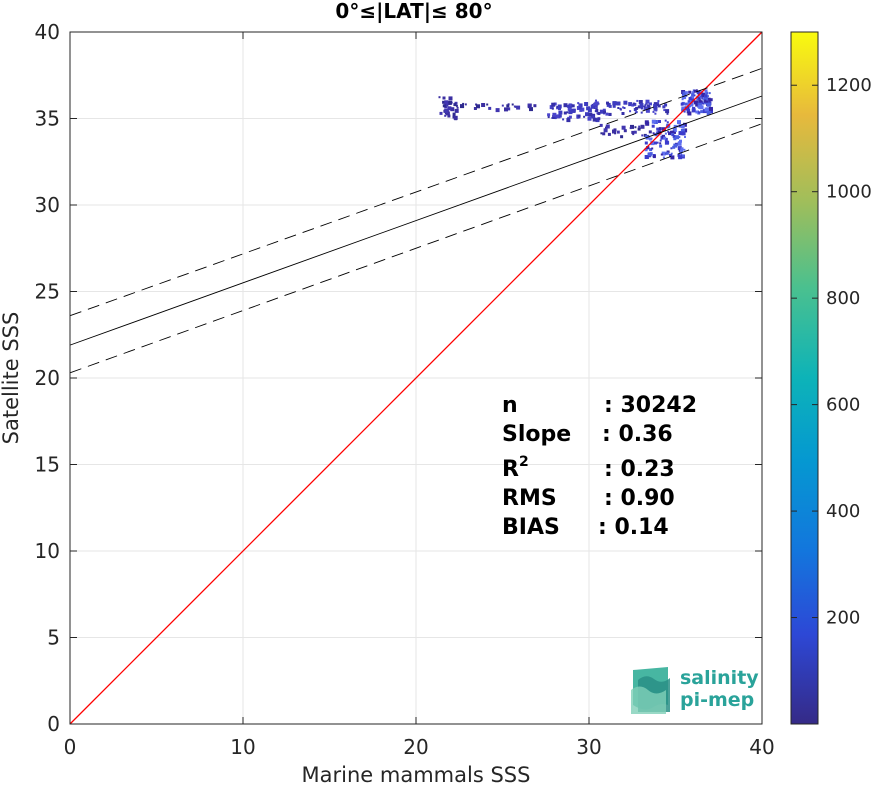 The height and width of the screenshot is (790, 879). Describe the element at coordinates (524, 462) in the screenshot. I see `stat-r2-superscript: 2` at that location.